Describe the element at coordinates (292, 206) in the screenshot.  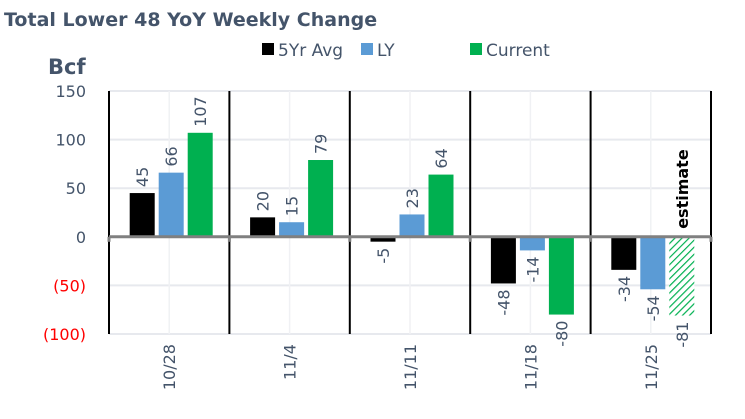
I see `data-label: 15` at that location.